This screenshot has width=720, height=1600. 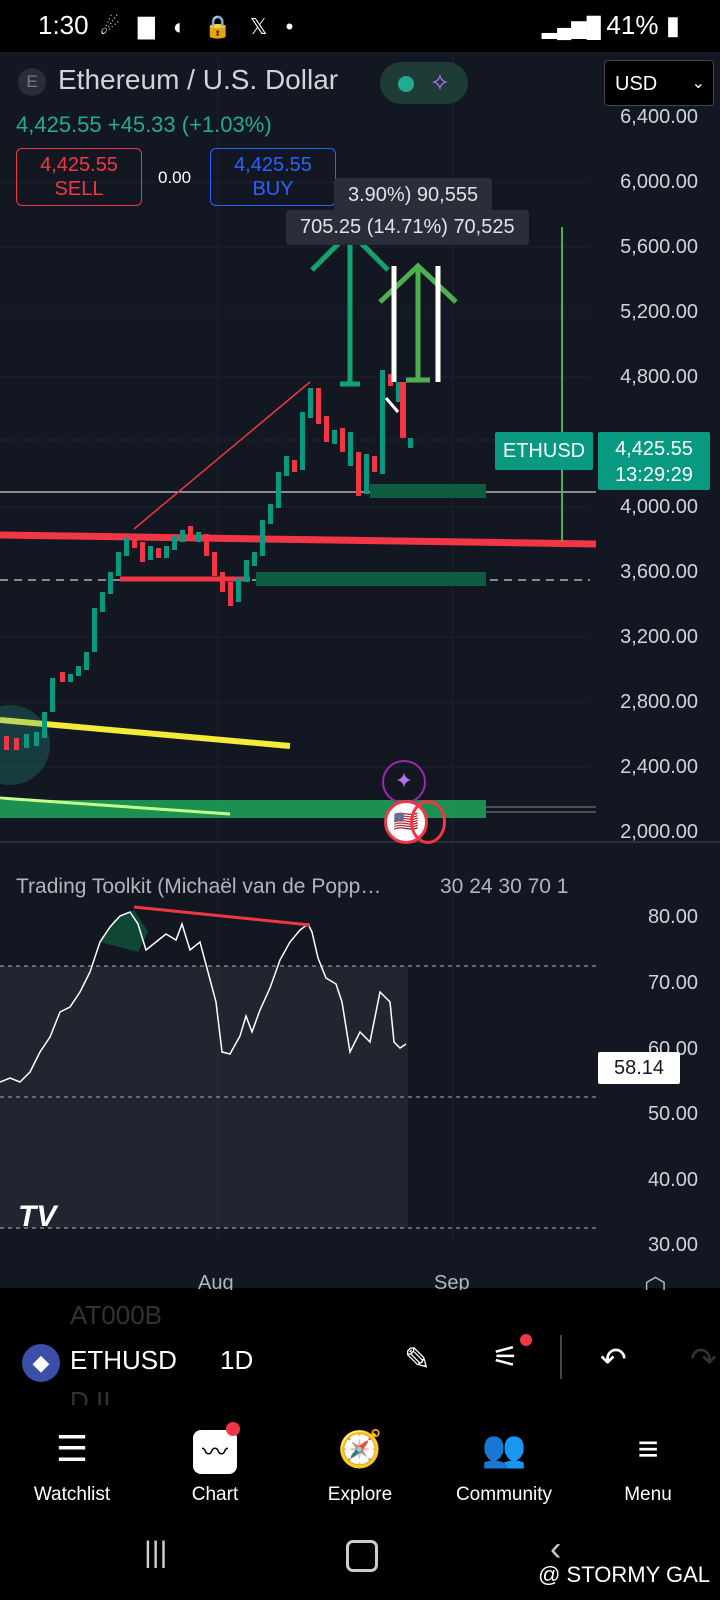 What do you see at coordinates (648, 1448) in the screenshot?
I see `menu-icon: ≡` at bounding box center [648, 1448].